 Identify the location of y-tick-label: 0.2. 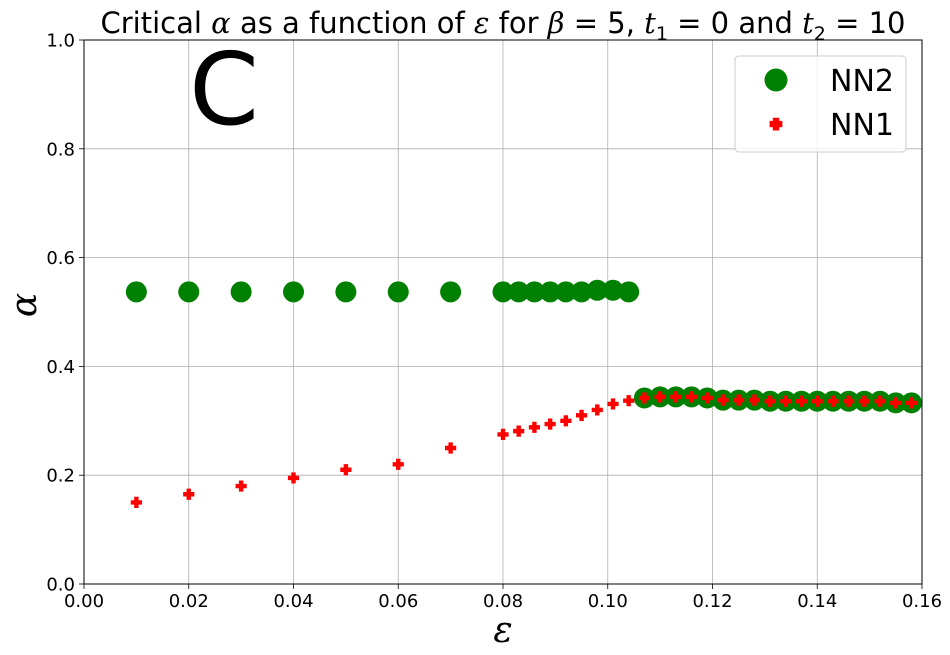
(60, 476).